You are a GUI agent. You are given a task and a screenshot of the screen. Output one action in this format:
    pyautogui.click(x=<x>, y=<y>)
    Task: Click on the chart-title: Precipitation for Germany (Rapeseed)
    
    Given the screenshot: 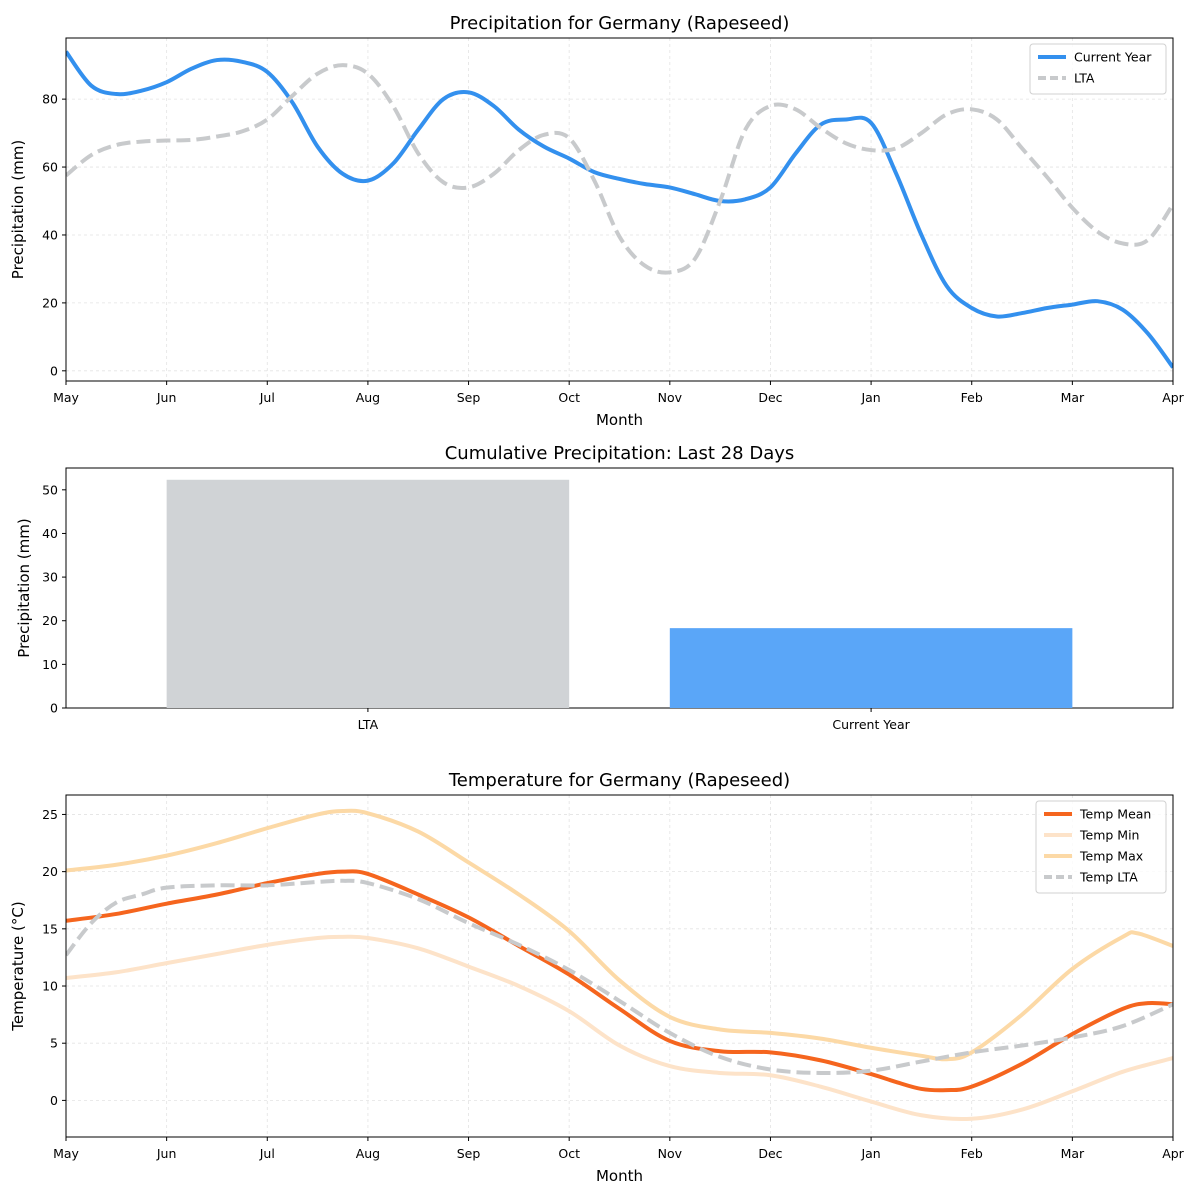 What is the action you would take?
    pyautogui.click(x=620, y=23)
    